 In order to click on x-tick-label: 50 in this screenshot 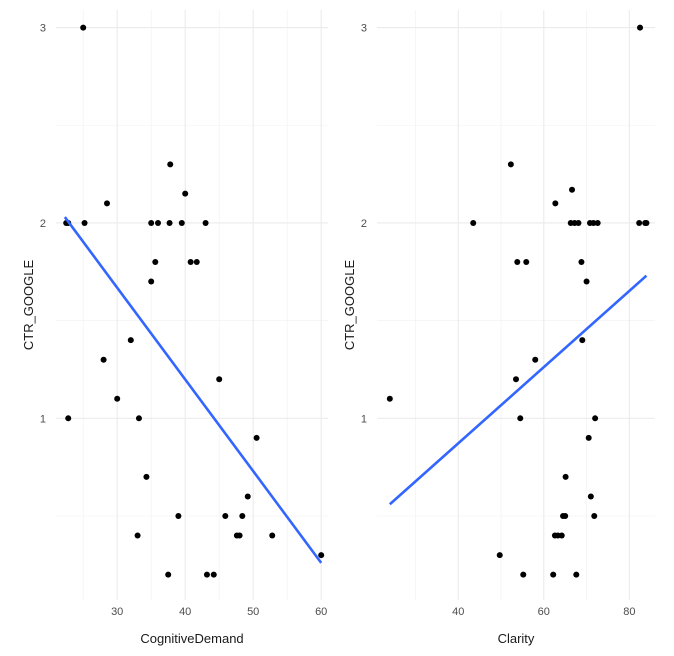, I will do `click(253, 612)`.